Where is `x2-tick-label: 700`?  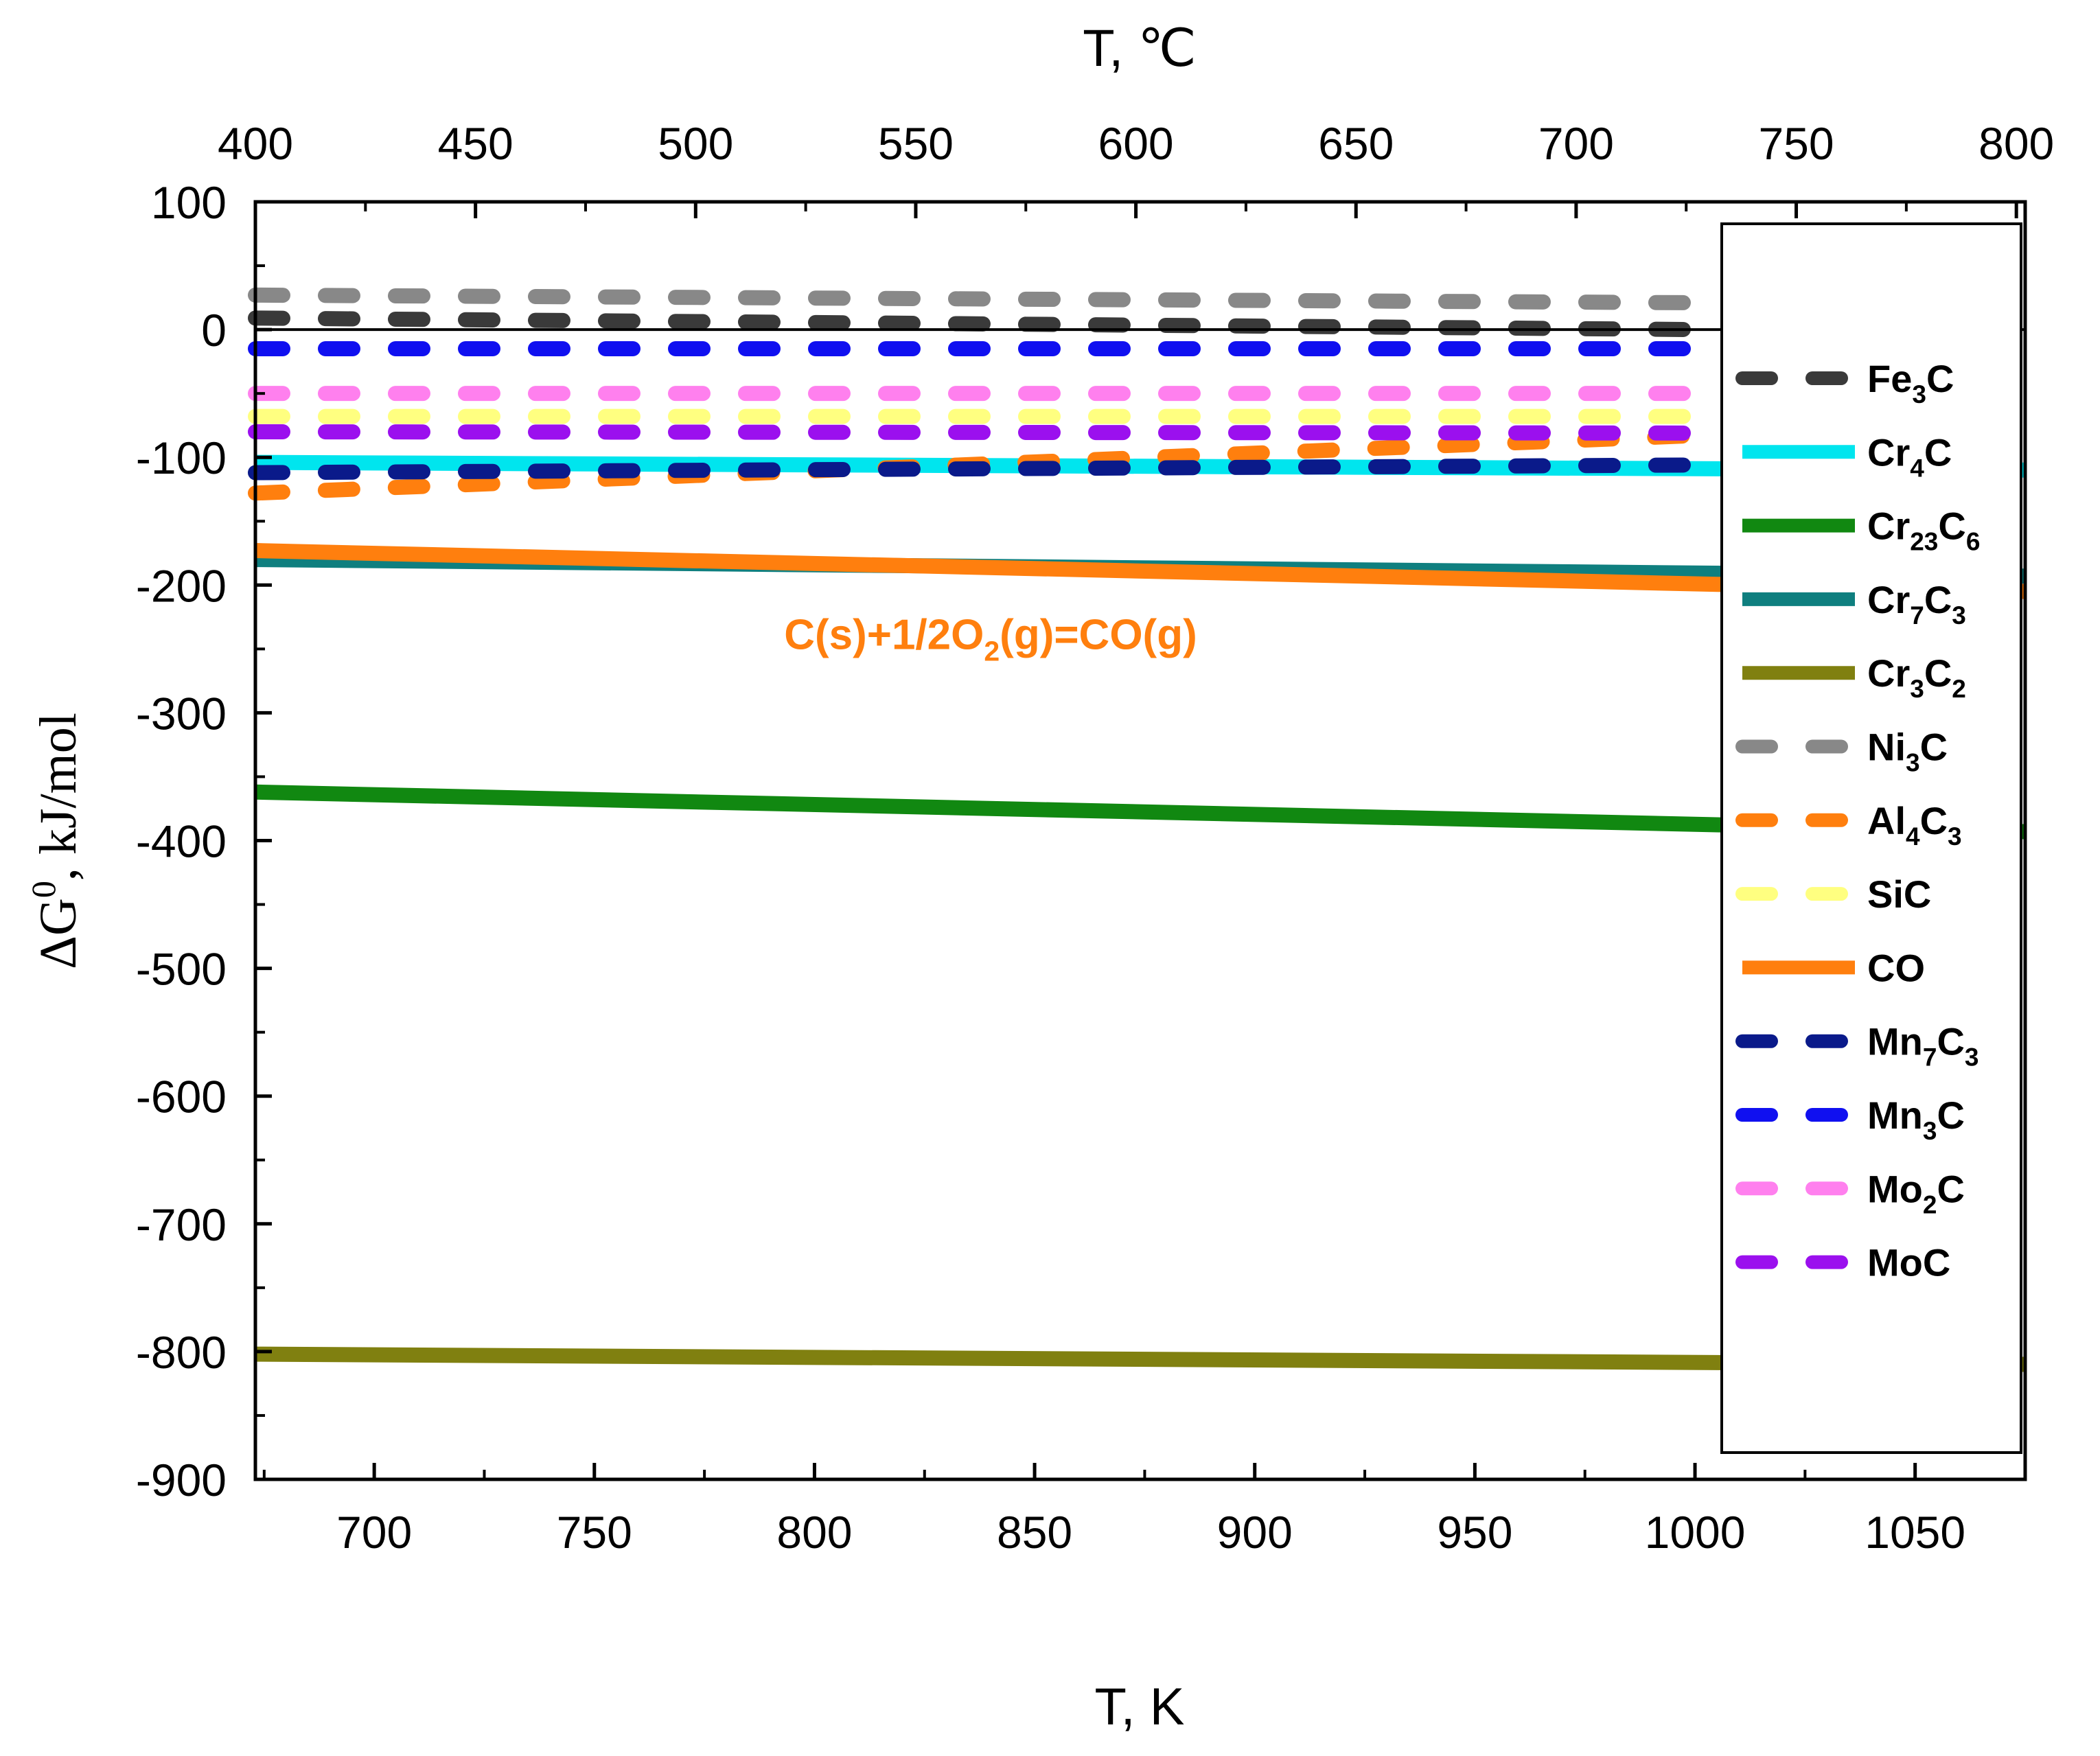
x2-tick-label: 700 is located at coordinates (1576, 143).